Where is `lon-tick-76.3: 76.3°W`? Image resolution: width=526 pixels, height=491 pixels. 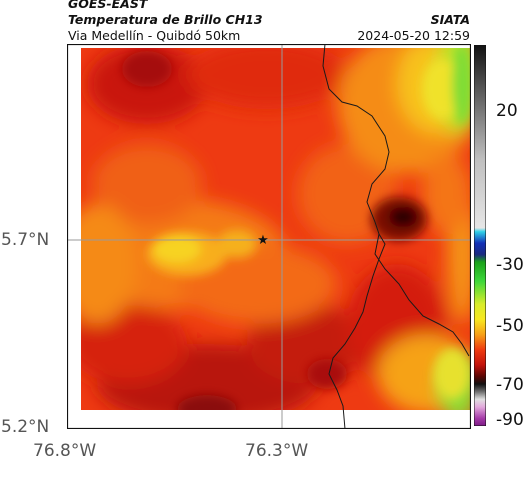 lon-tick-76.3: 76.3°W is located at coordinates (277, 451).